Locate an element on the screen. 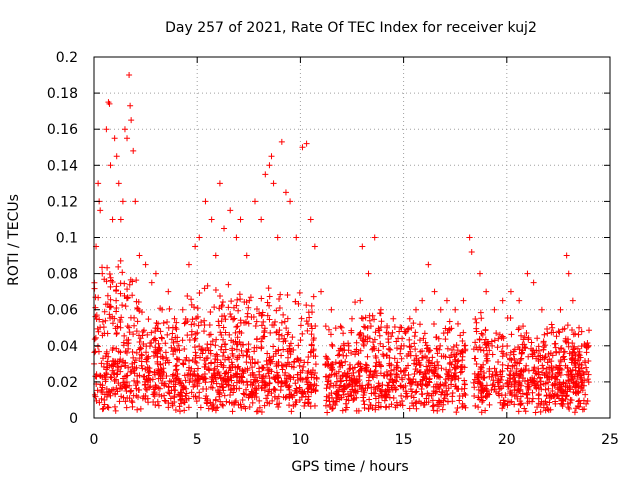 Image resolution: width=640 pixels, height=480 pixels. x-axis-label: GPS time / hours is located at coordinates (349, 467).